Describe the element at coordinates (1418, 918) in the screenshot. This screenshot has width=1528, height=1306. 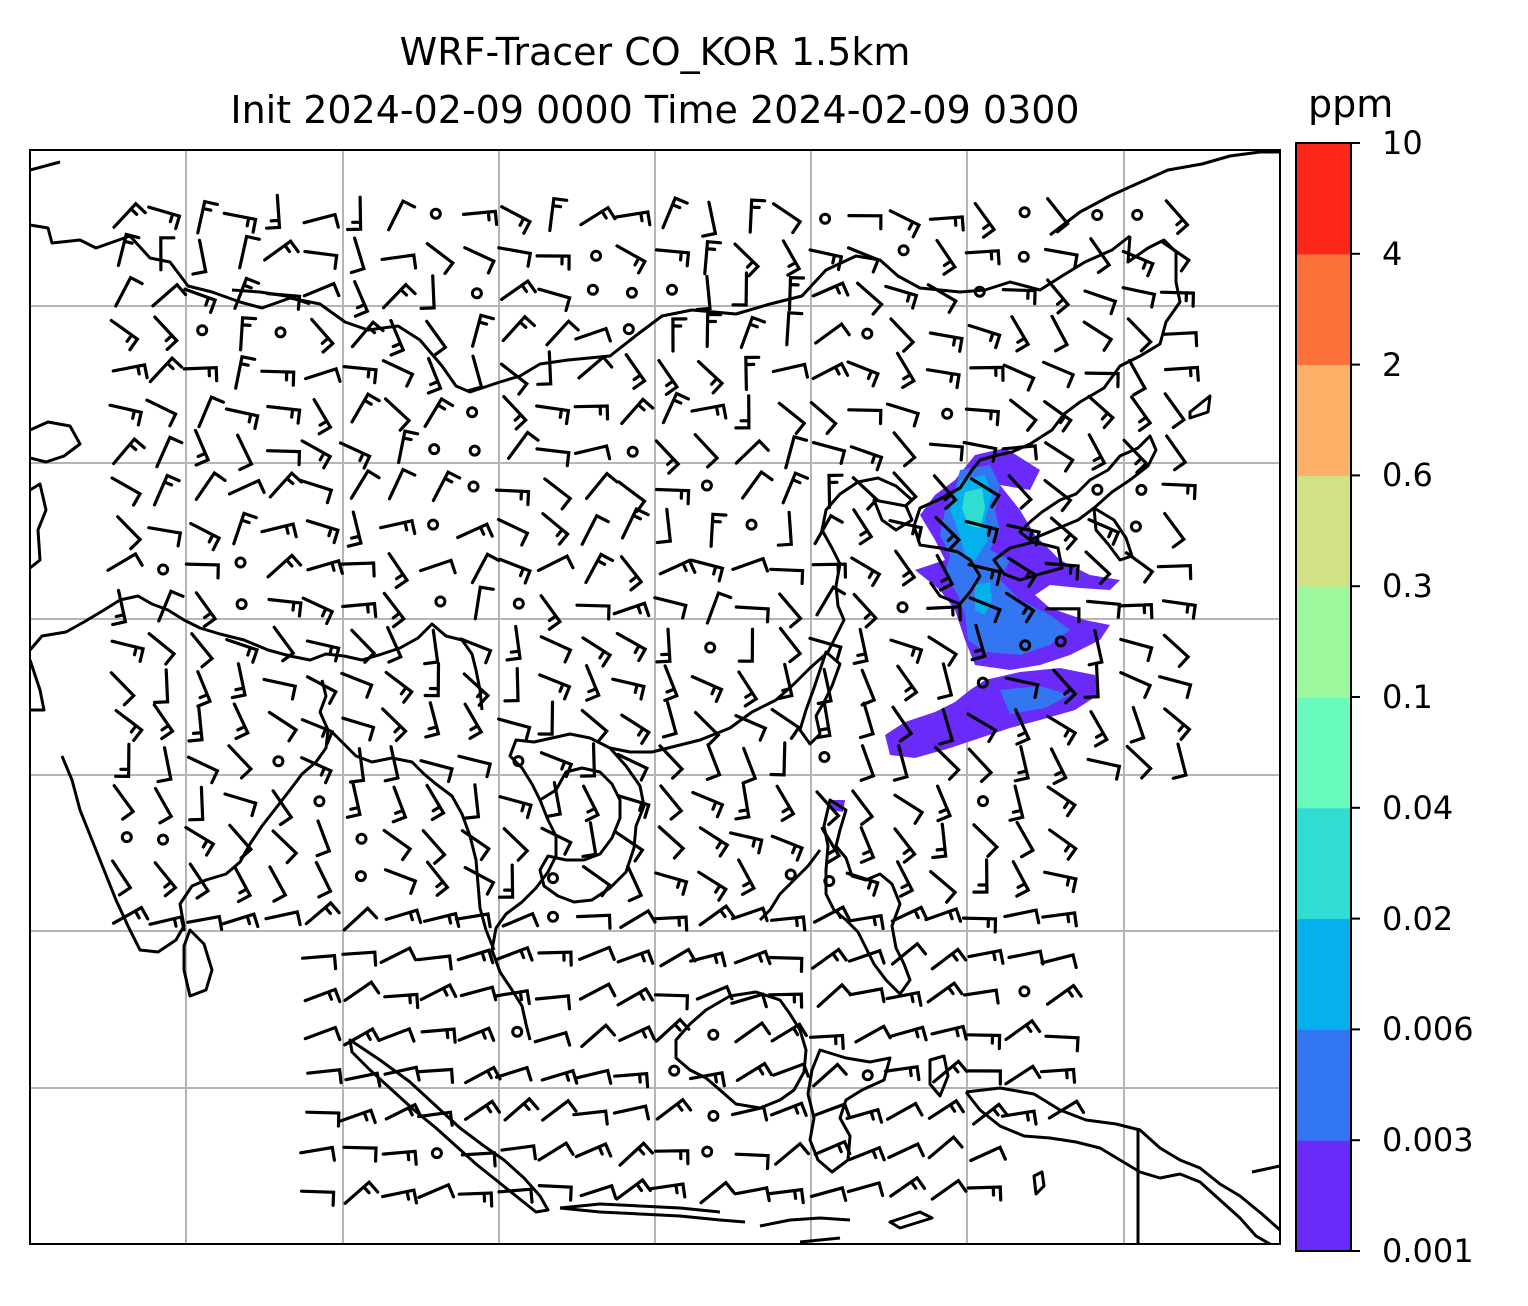
I see `colorbar-tick-label: 0.02` at that location.